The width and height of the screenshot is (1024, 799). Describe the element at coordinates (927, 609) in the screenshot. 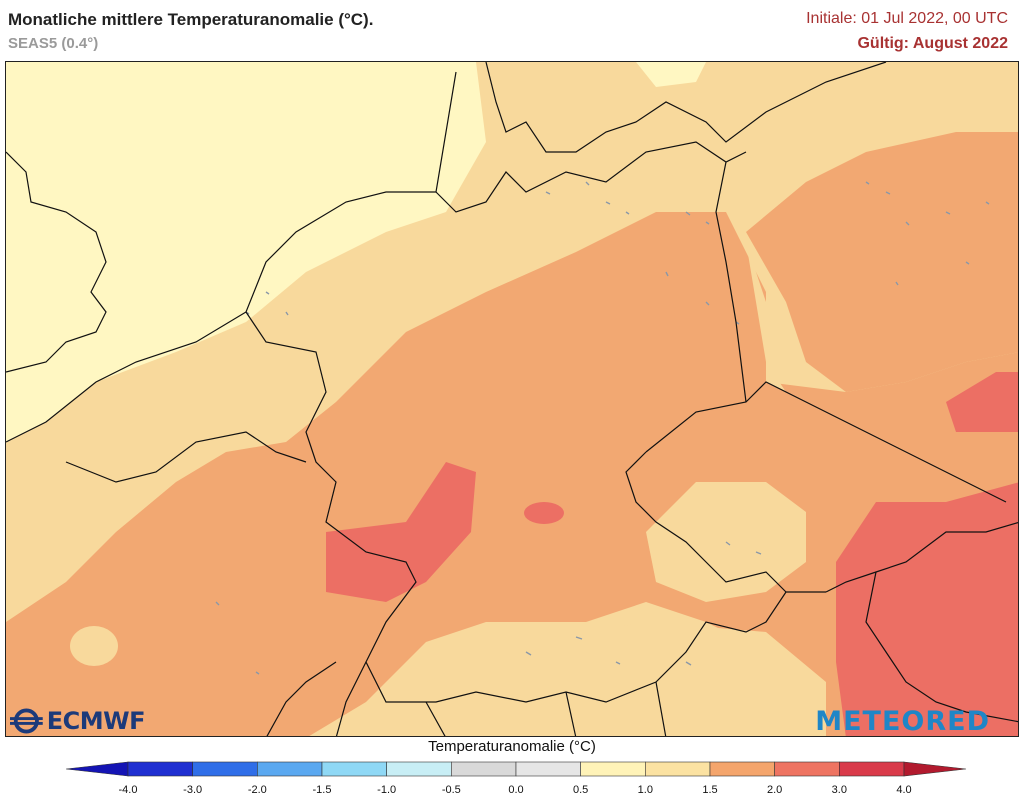

I see `anomaly-band-2-0-southeast` at that location.